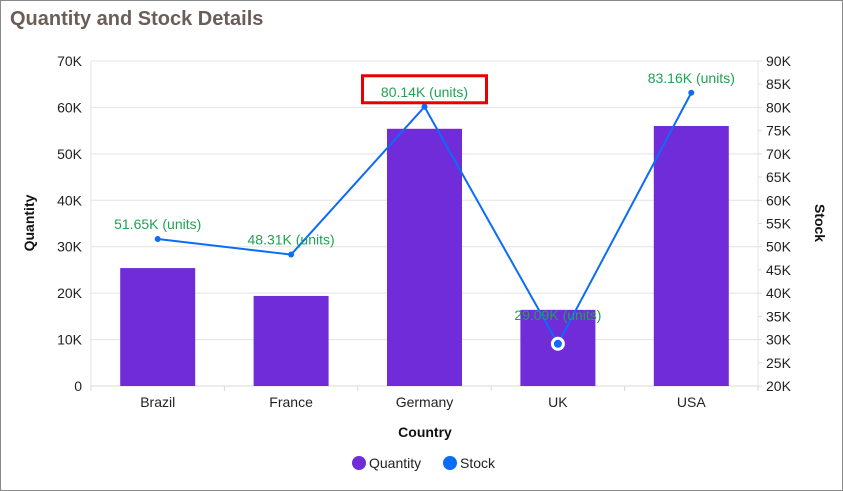  I want to click on y-tick-label: 20K, so click(70, 293).